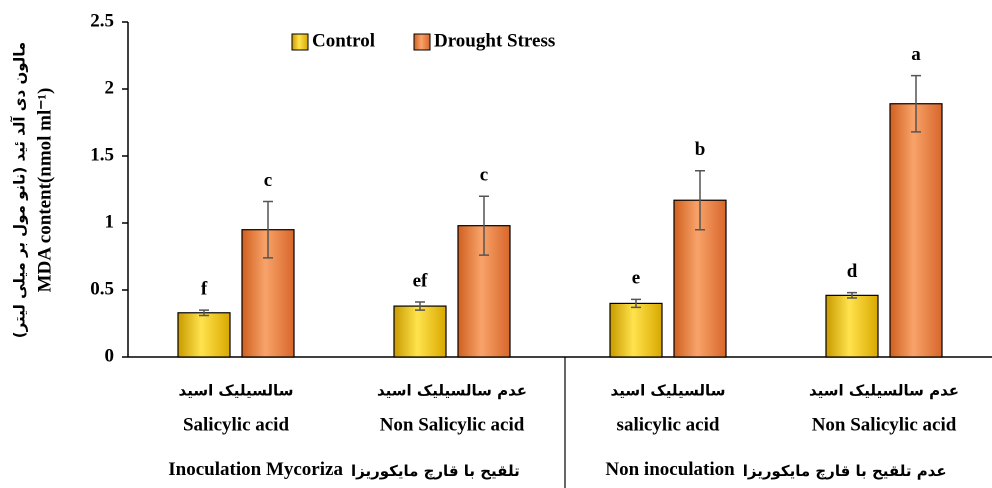 This screenshot has width=992, height=488. I want to click on y-tick-label: 2.5, so click(102, 20).